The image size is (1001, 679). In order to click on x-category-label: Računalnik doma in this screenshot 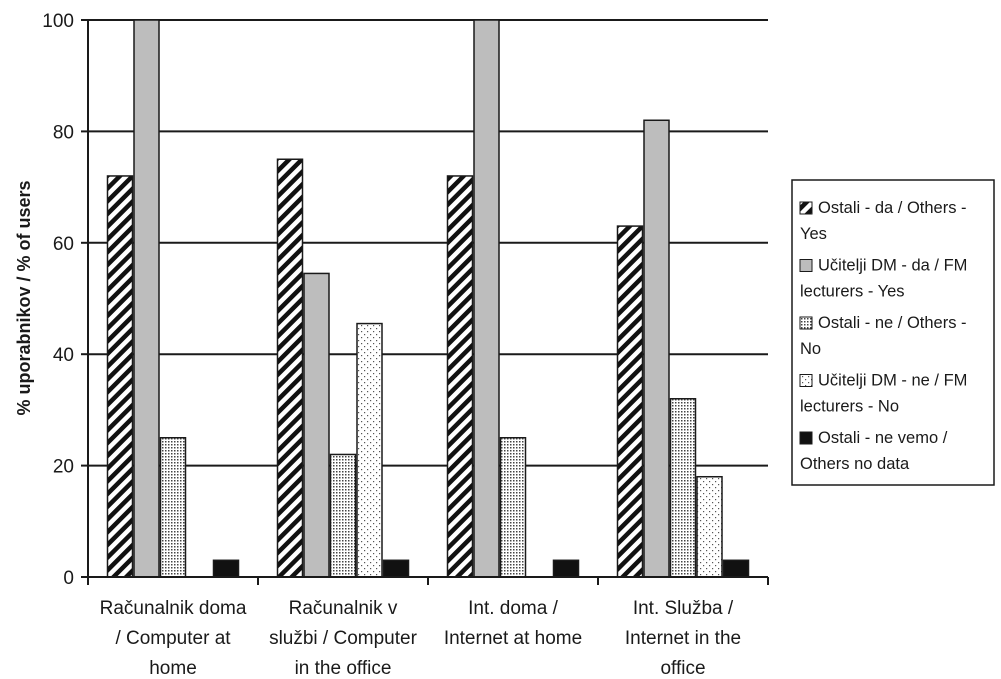, I will do `click(173, 608)`.